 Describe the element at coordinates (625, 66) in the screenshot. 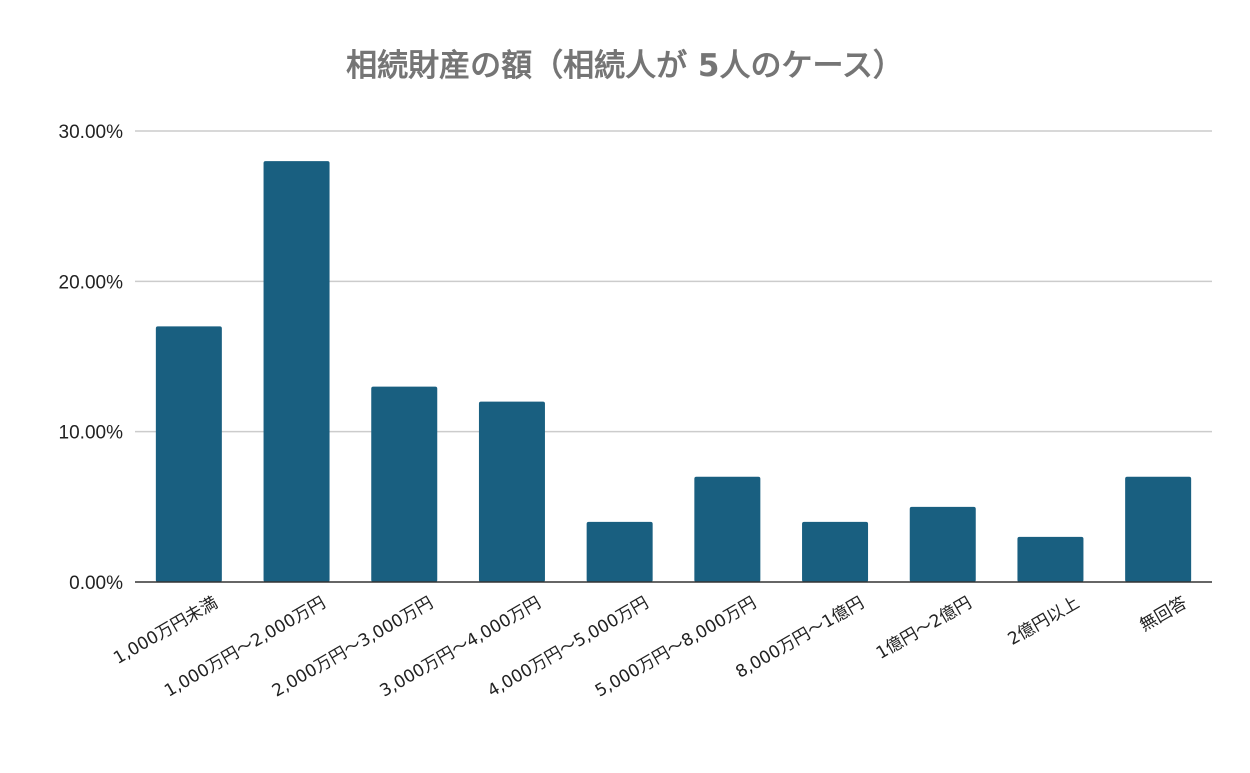

I see `chart-title: 相続財産の額（相続人が 5人のケース）` at that location.